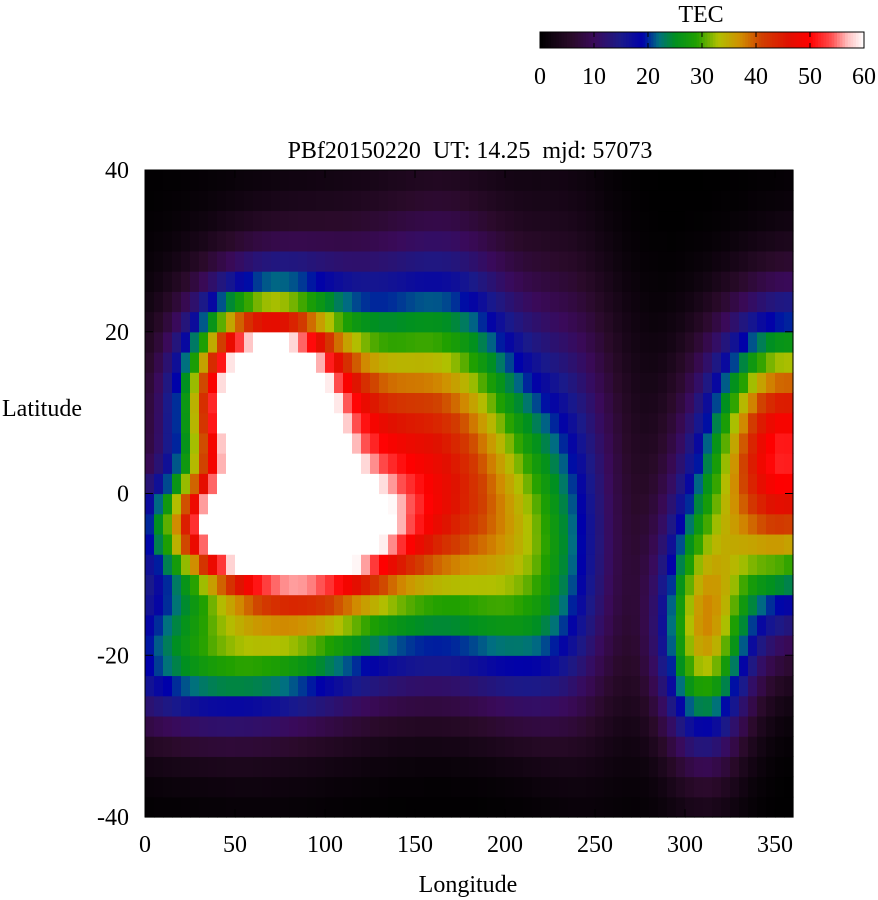 The image size is (878, 900). Describe the element at coordinates (864, 77) in the screenshot. I see `colorbar-tick-label: 60` at that location.